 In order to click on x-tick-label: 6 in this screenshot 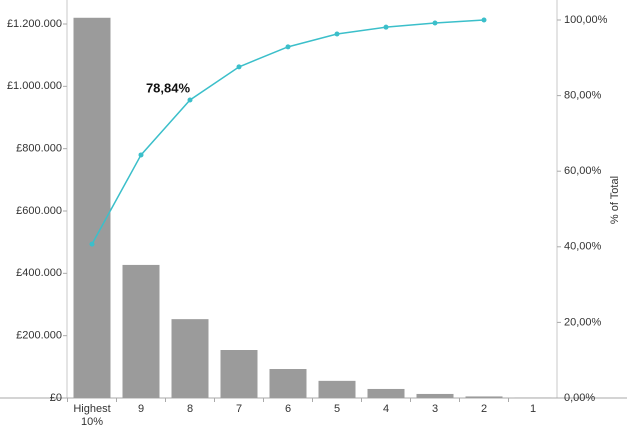, I will do `click(288, 409)`.